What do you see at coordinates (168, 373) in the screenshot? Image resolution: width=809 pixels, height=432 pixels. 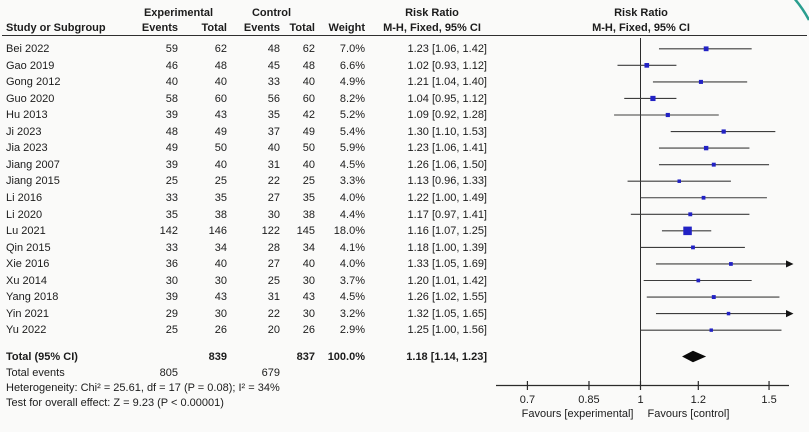 I see `total-events-exp: 805` at bounding box center [168, 373].